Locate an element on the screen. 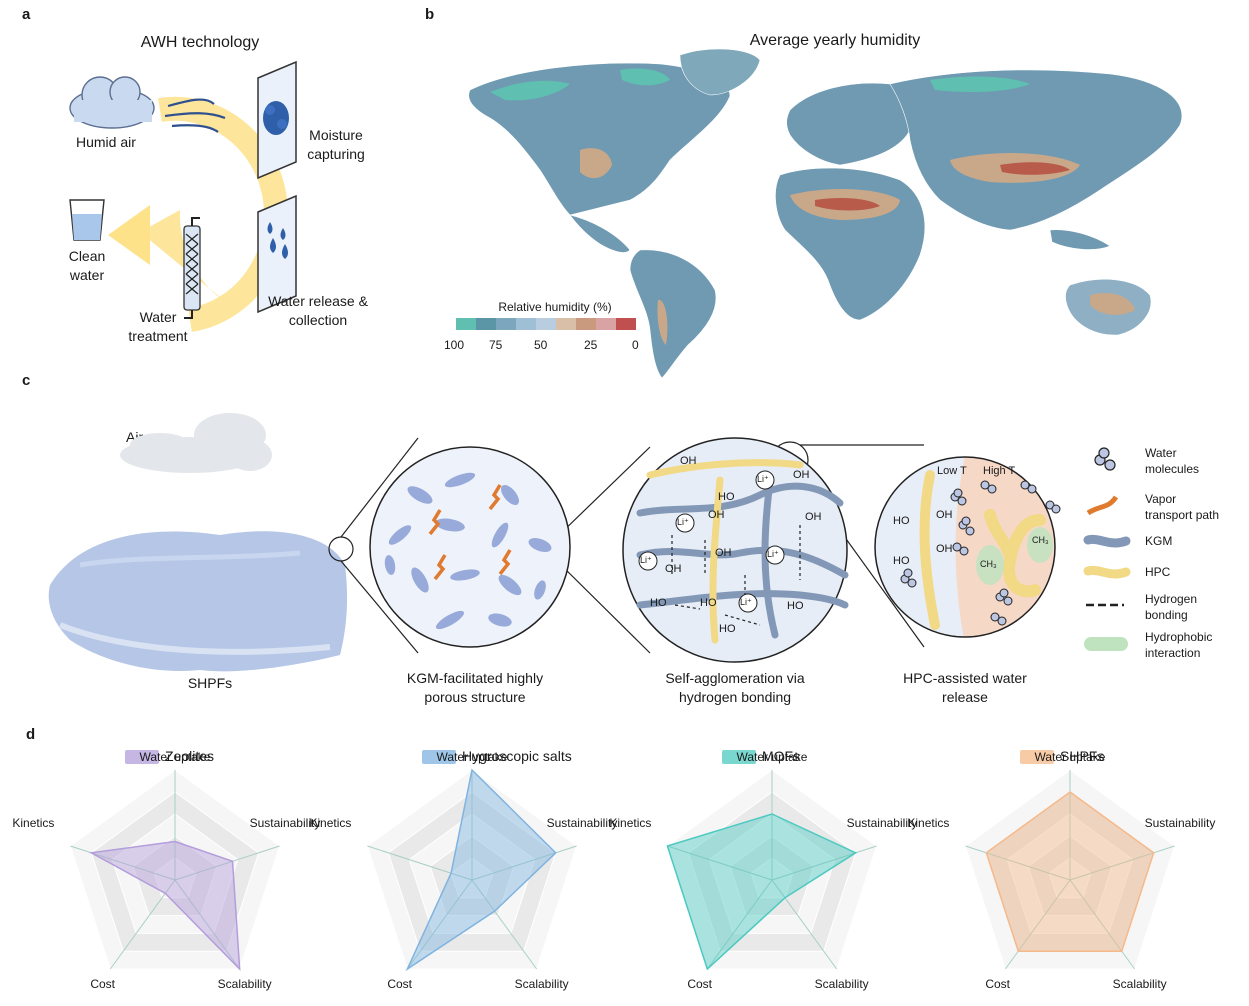 The image size is (1249, 1006). legend-hydrophobic: Hydrophobic interaction is located at coordinates (1179, 645).